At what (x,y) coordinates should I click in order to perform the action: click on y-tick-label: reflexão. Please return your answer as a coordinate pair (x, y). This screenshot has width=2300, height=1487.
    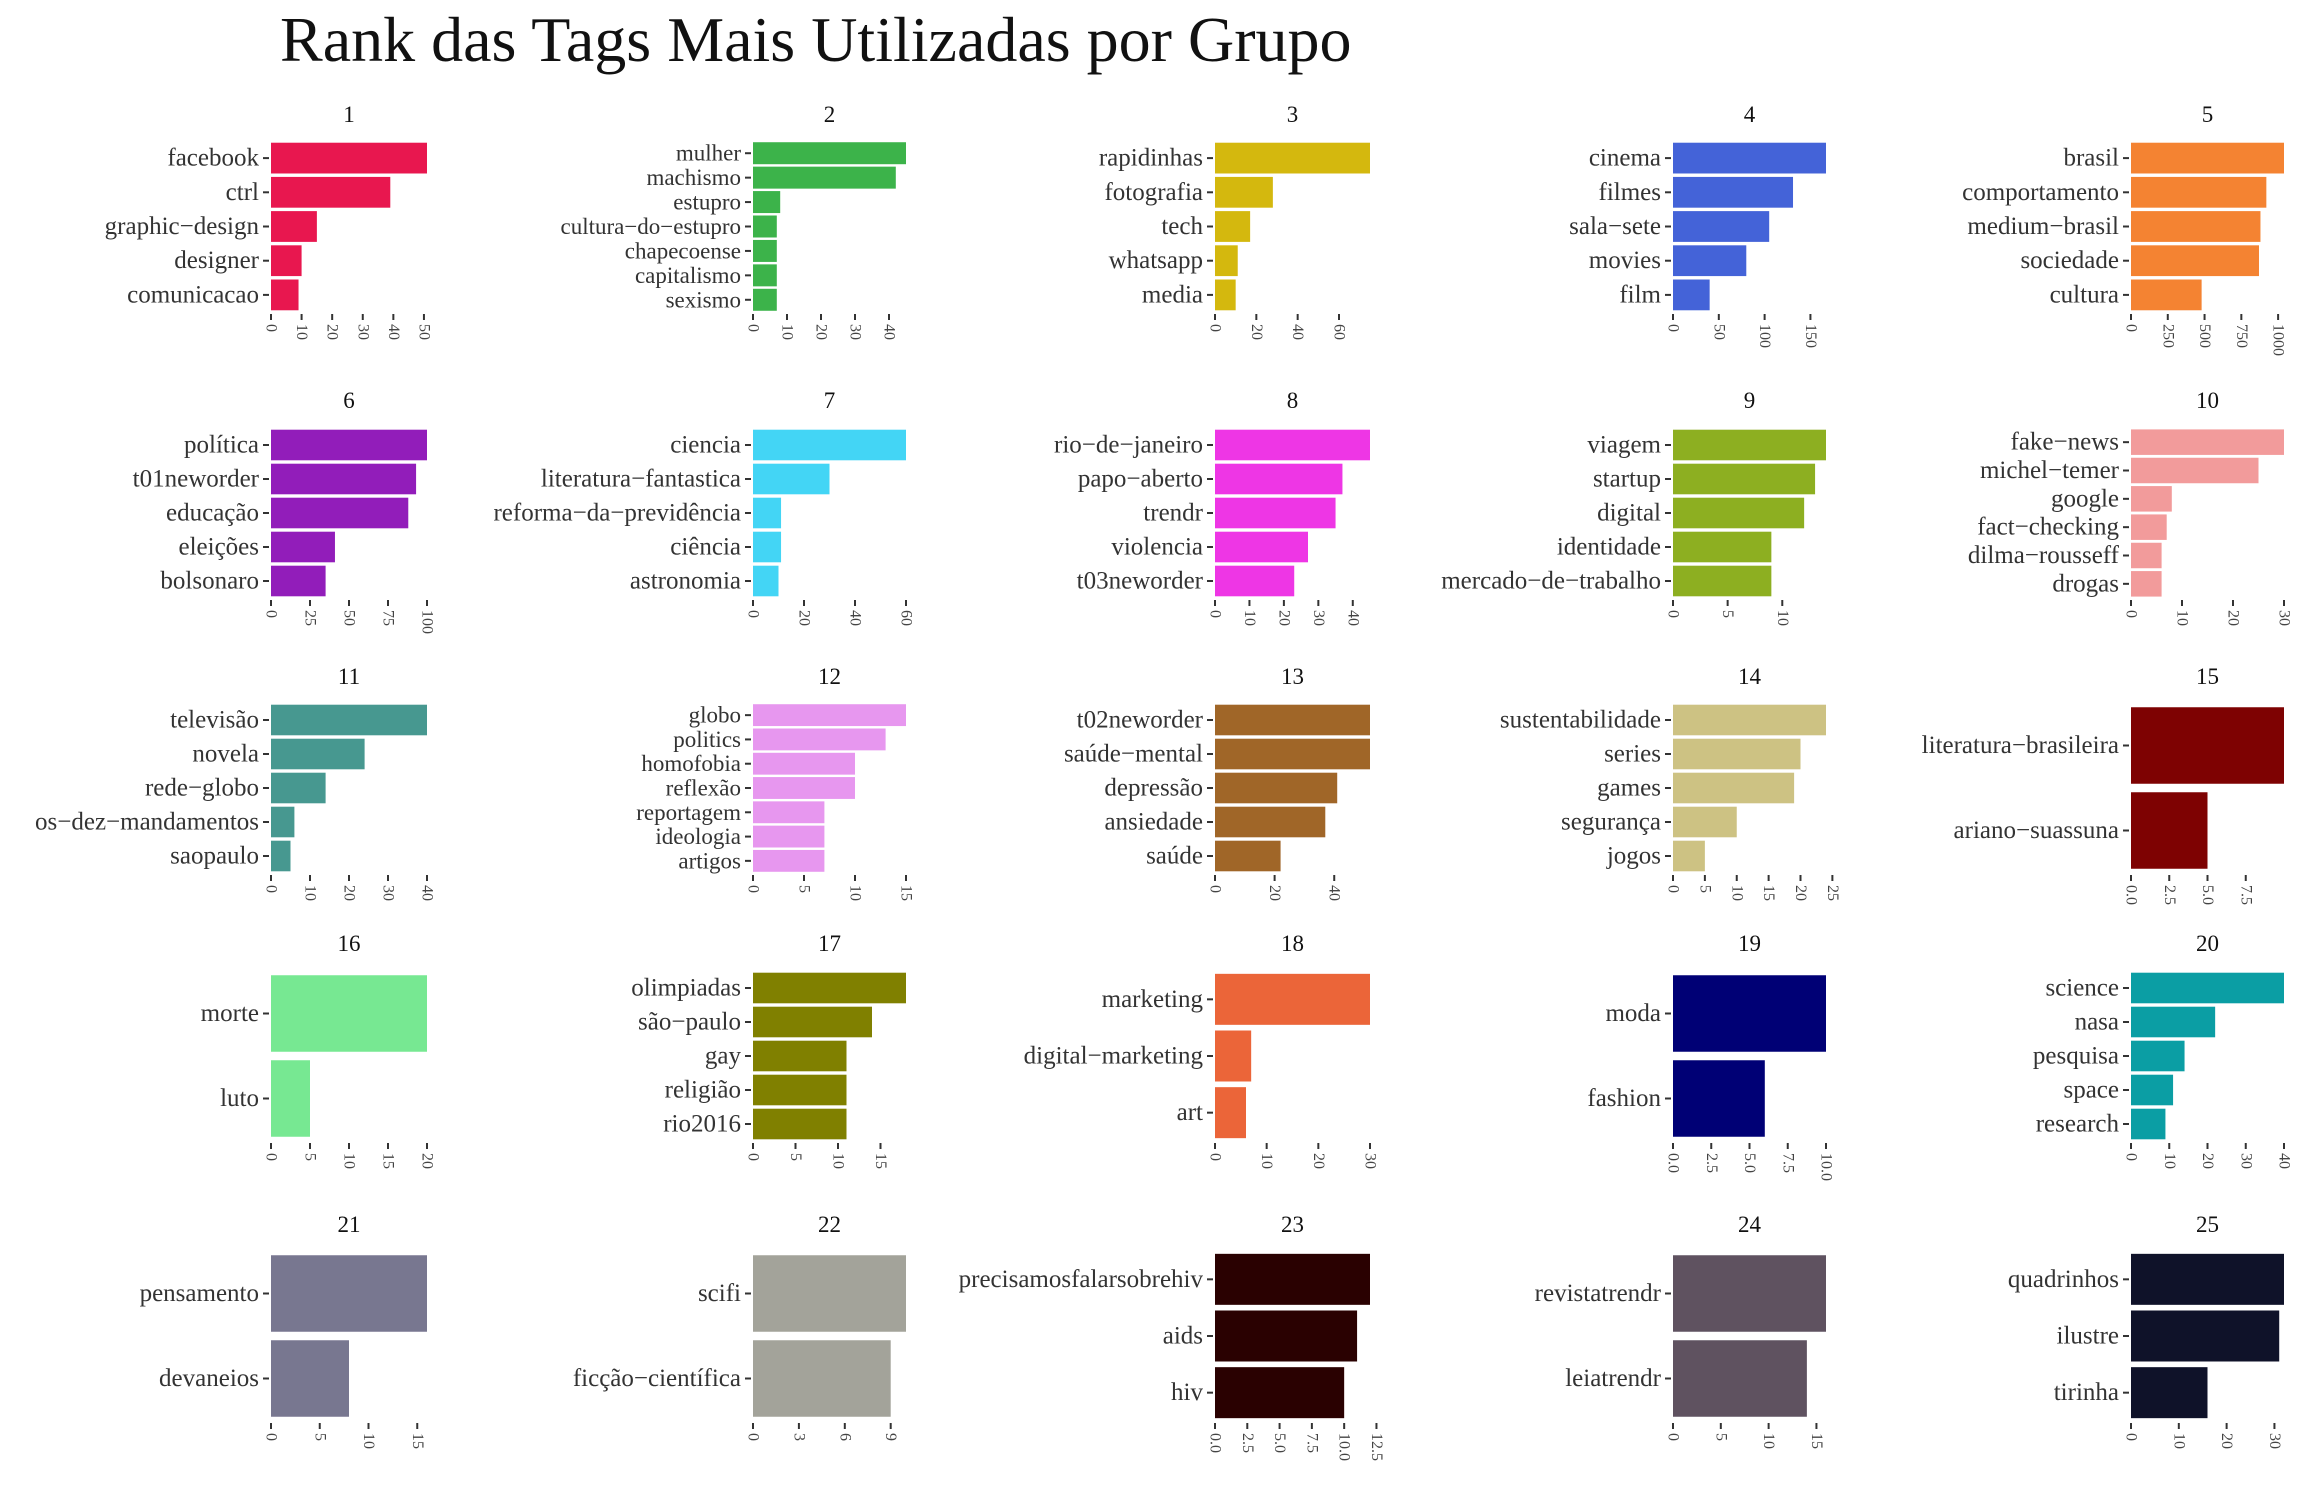
    Looking at the image, I should click on (703, 788).